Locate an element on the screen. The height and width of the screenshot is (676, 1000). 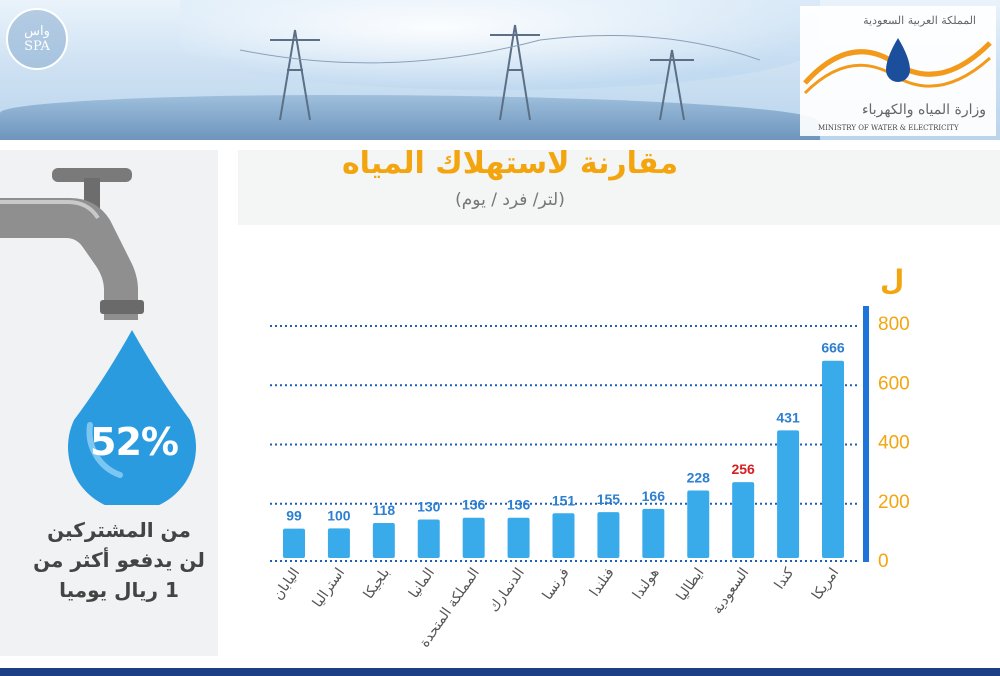
bottom-bar is located at coordinates (500, 672).